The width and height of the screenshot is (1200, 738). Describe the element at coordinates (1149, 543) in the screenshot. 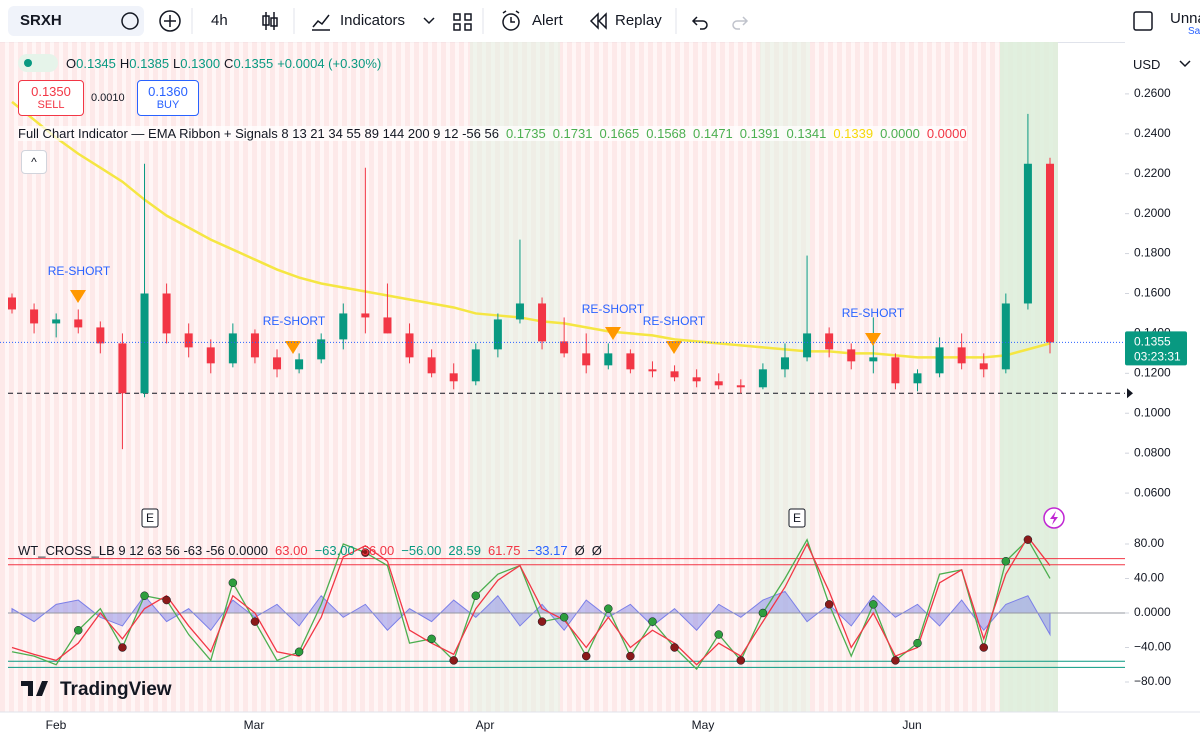

I see `y-tick-label: 80.00` at that location.